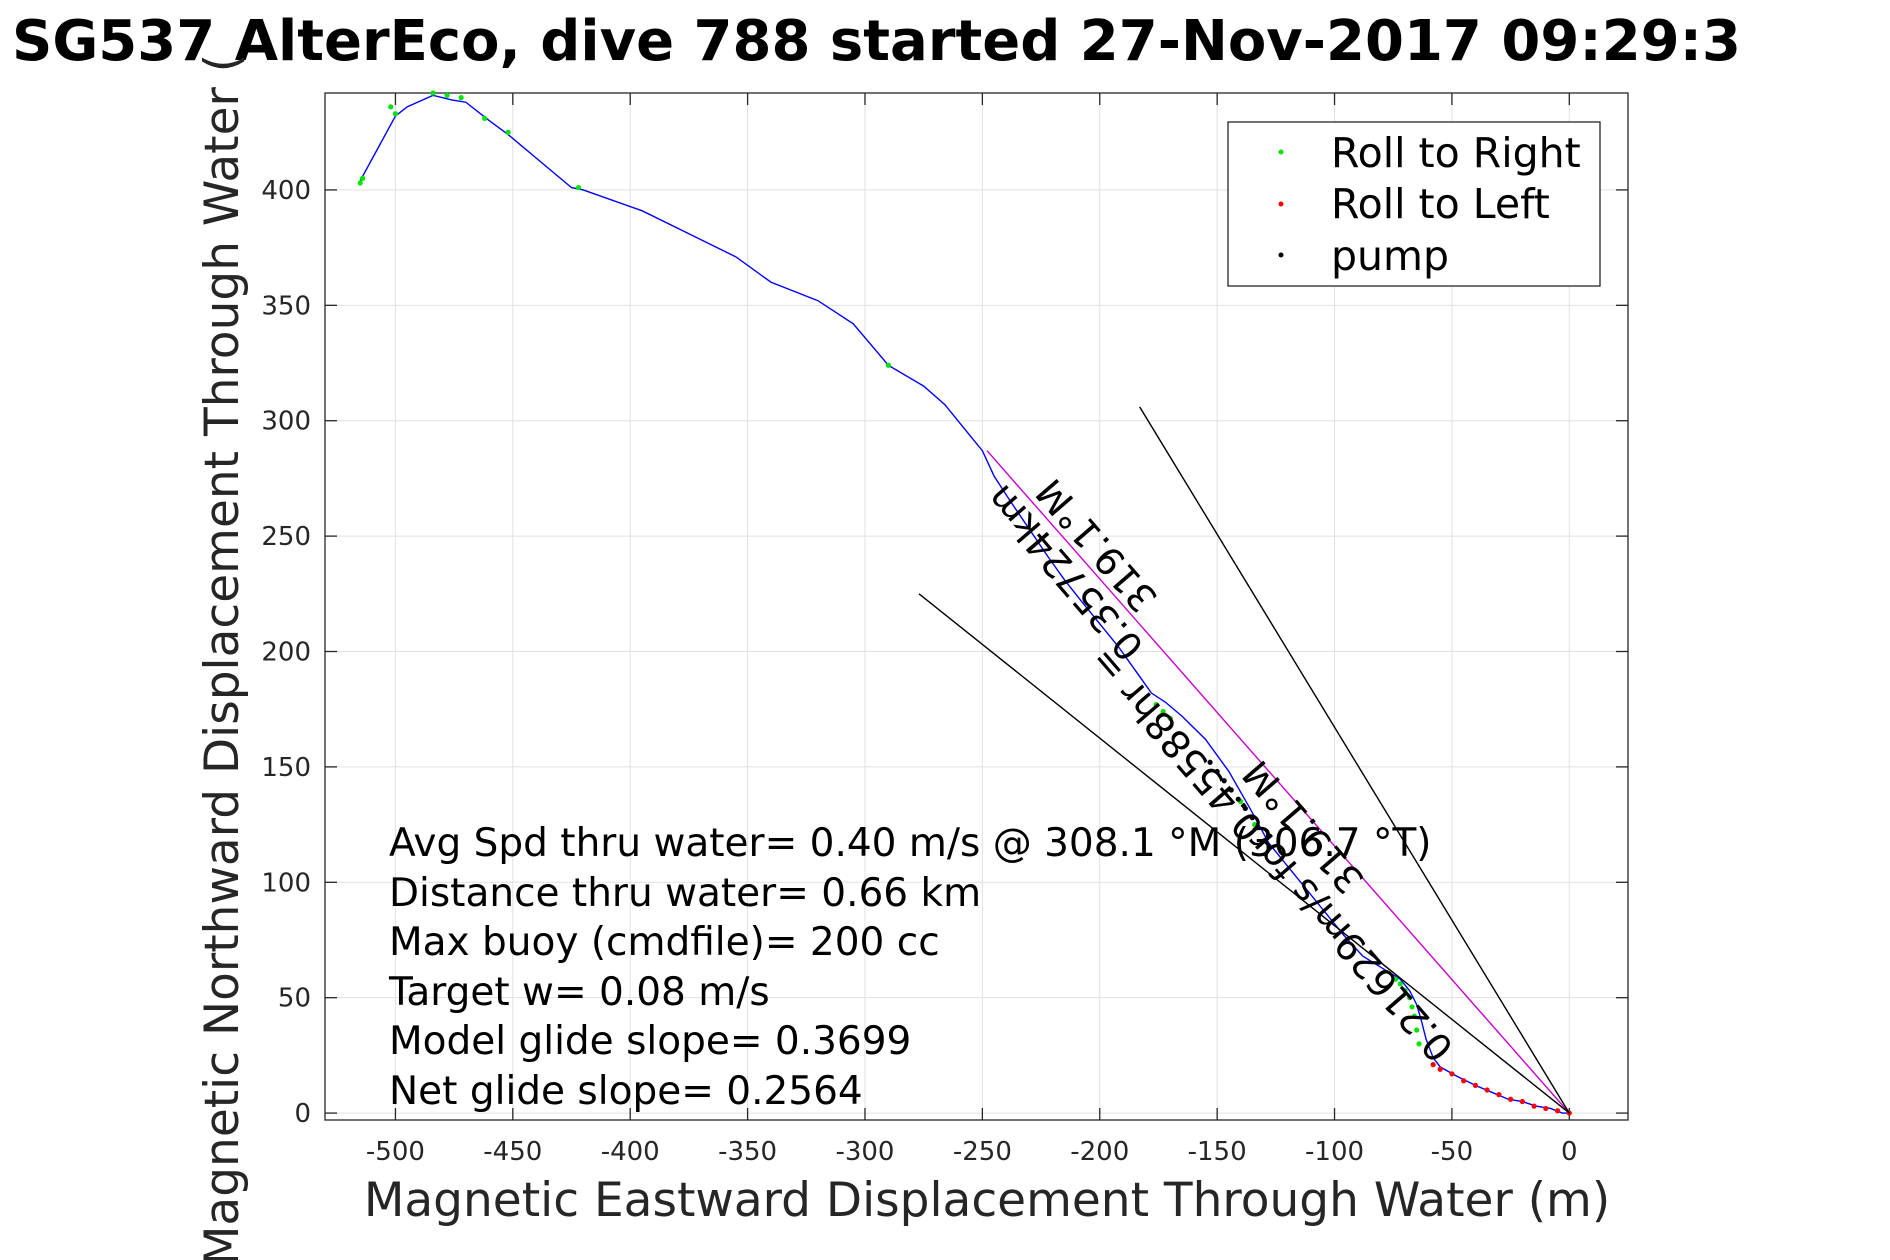 The height and width of the screenshot is (1260, 1890). What do you see at coordinates (286, 191) in the screenshot?
I see `y-tick-label: 400` at bounding box center [286, 191].